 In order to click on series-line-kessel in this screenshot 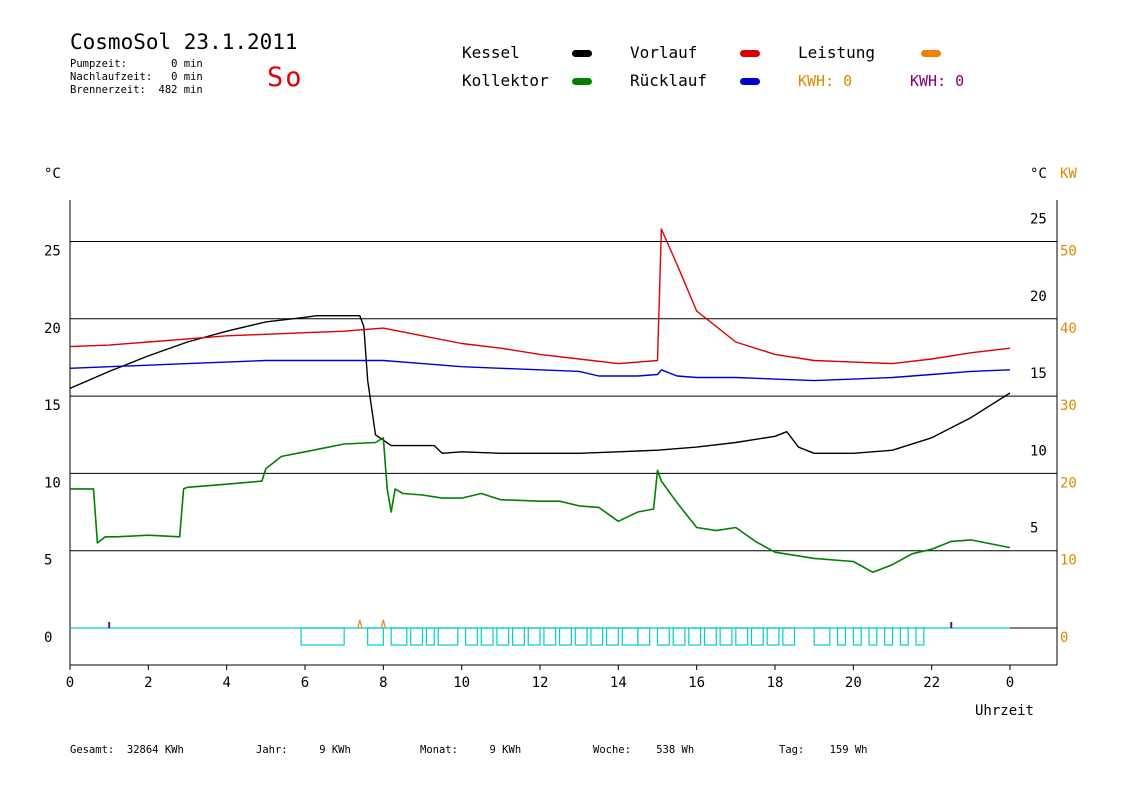, I will do `click(540, 384)`.